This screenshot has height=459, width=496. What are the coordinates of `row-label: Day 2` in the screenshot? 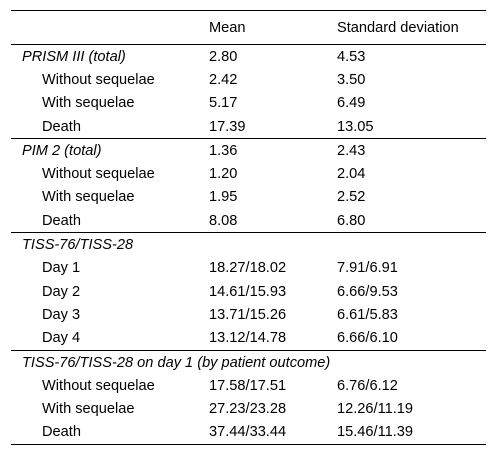 It's located at (61, 291).